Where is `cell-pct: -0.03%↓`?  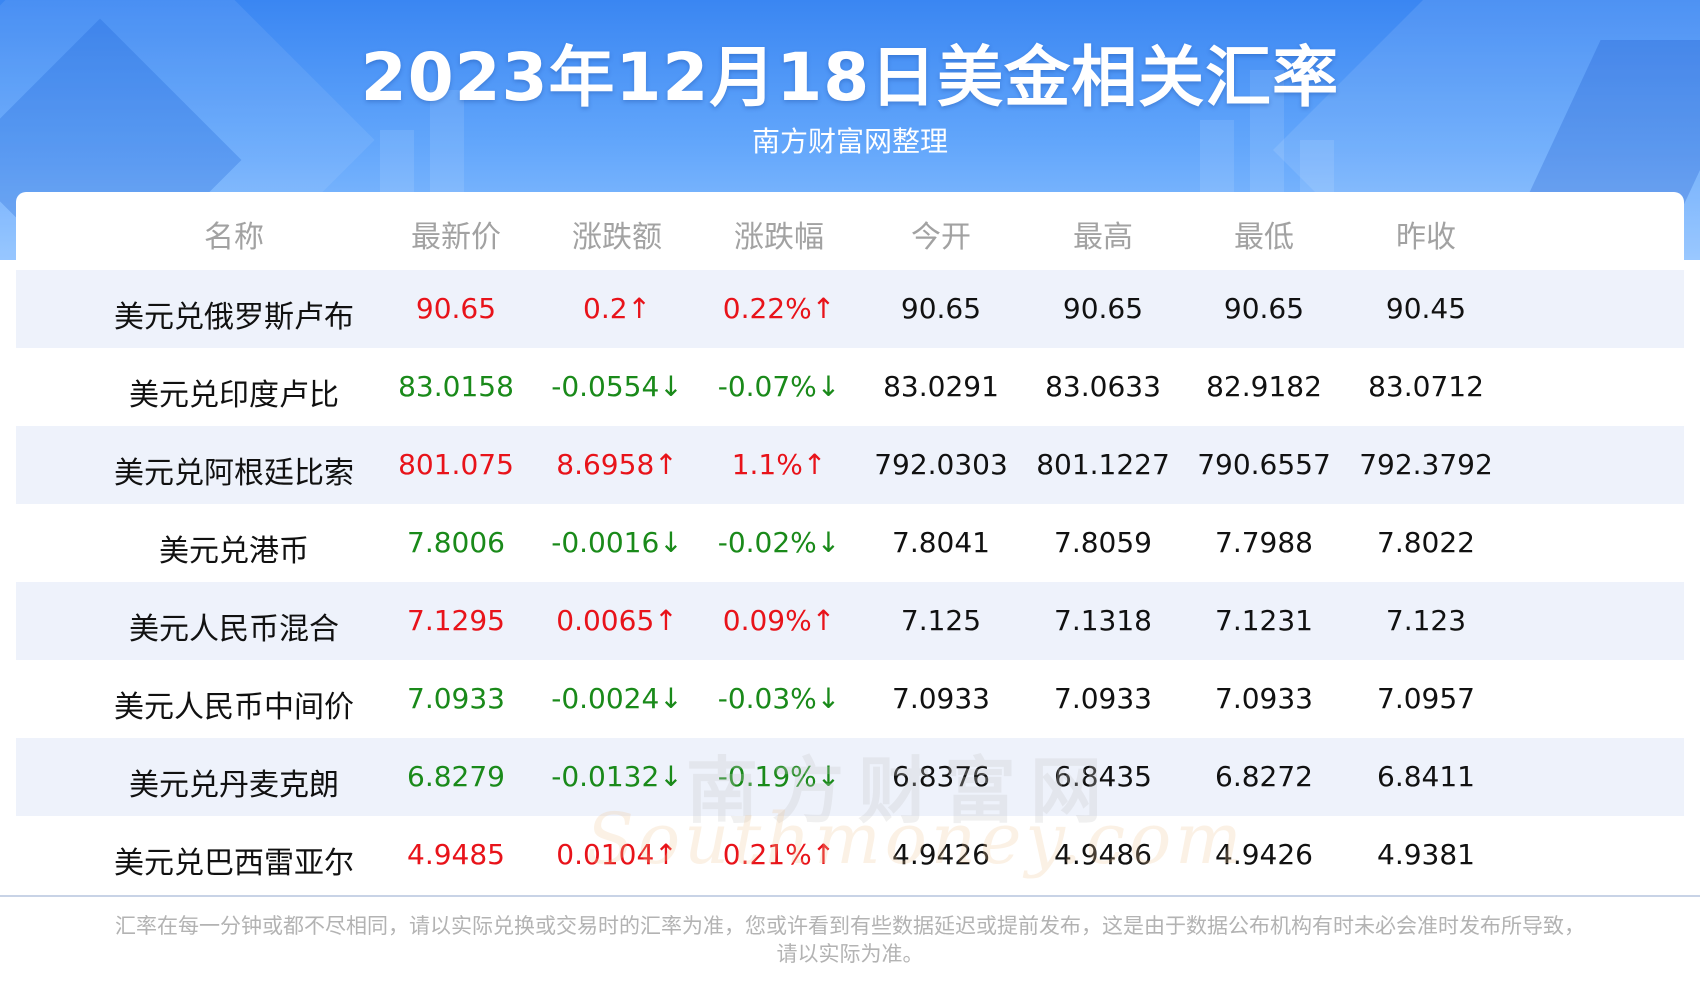
cell-pct: -0.03%↓ is located at coordinates (779, 698).